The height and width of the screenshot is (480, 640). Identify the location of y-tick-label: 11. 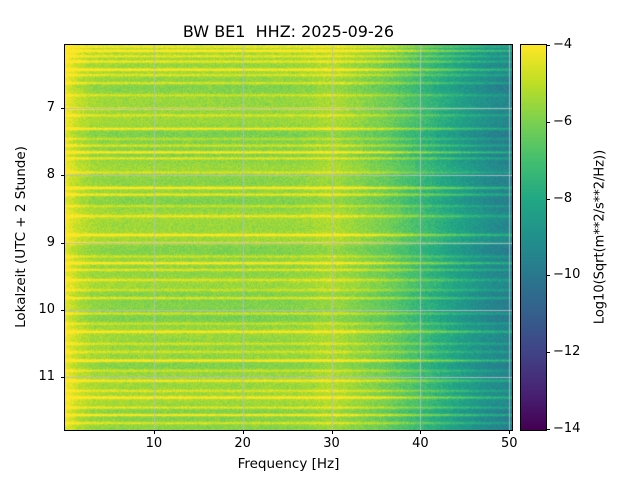
(46, 376).